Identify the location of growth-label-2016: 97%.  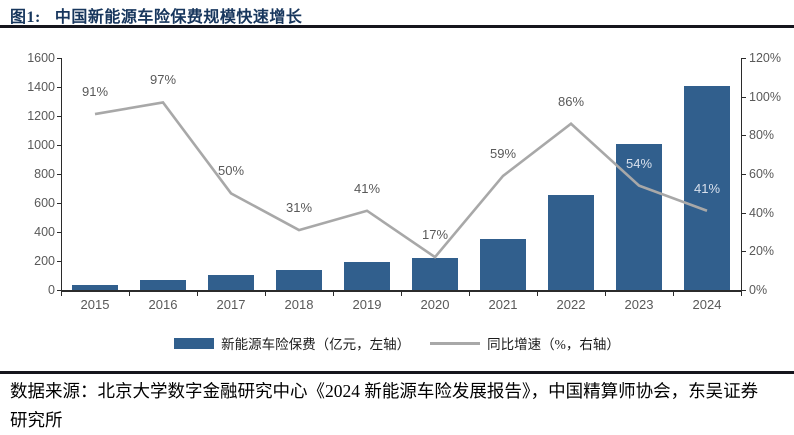
(163, 80).